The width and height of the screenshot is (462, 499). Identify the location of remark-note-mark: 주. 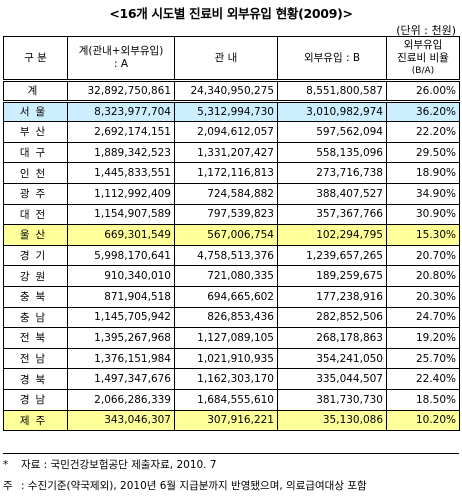
(8, 486).